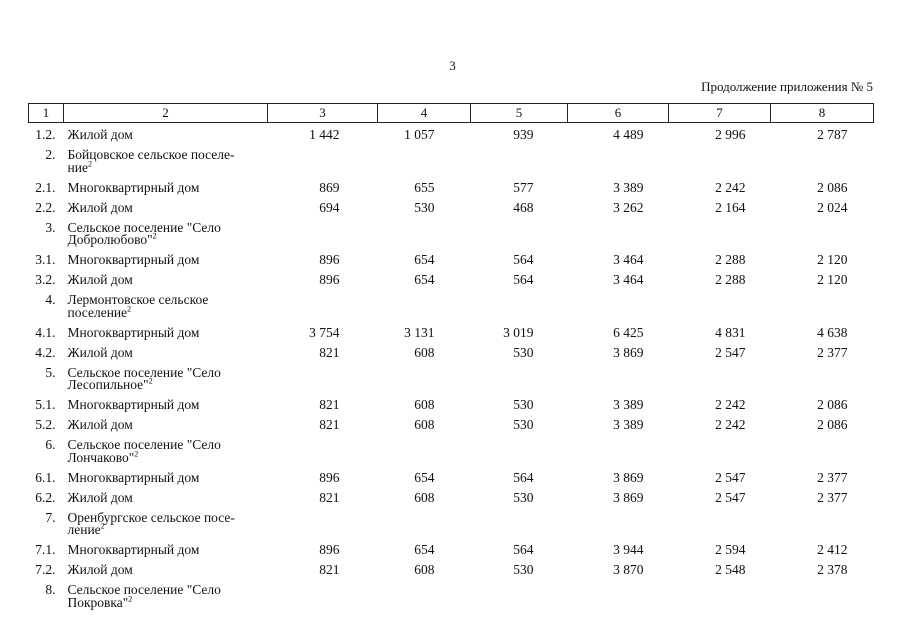 Image resolution: width=905 pixels, height=640 pixels. Describe the element at coordinates (832, 134) in the screenshot. I see `row-value-col8: 2 787` at that location.